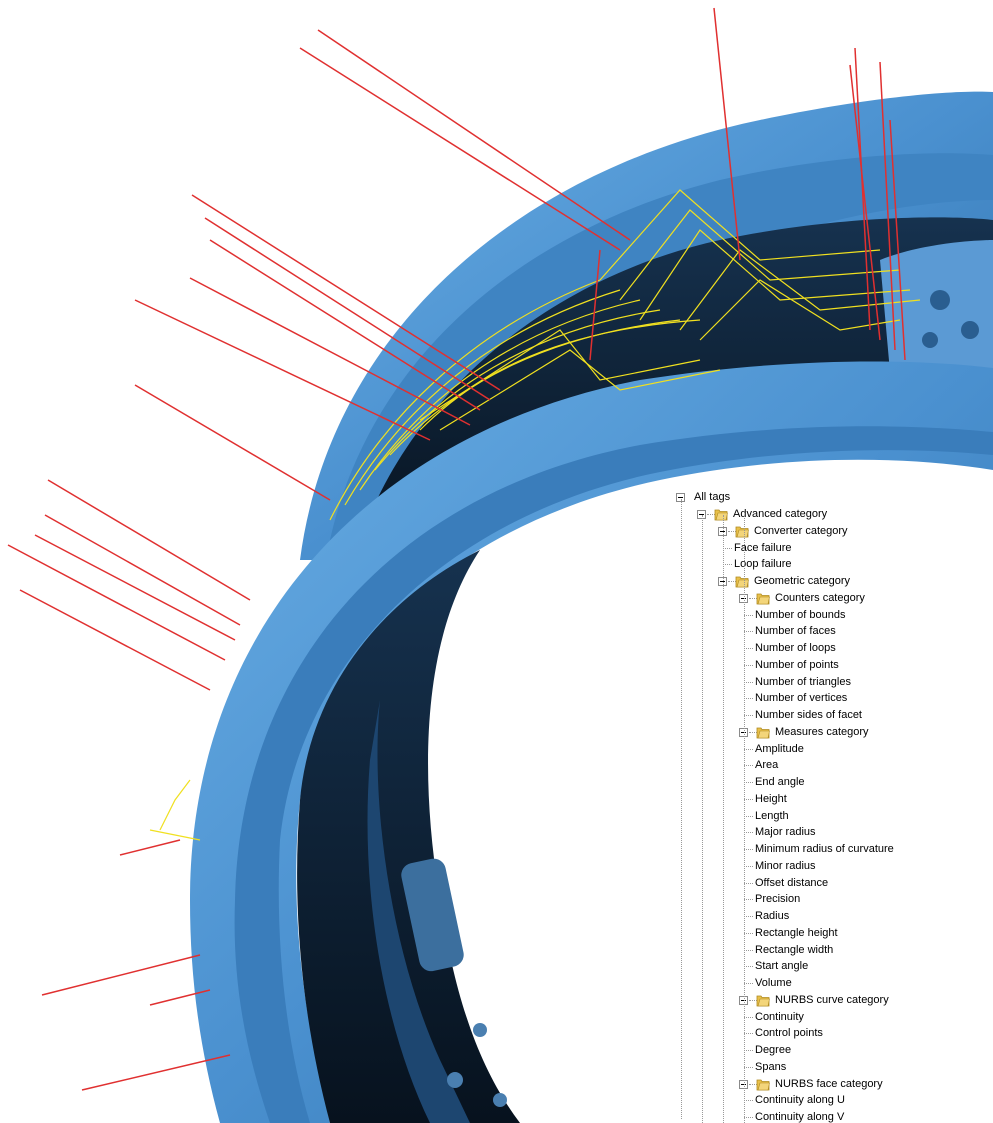 This screenshot has width=993, height=1123. I want to click on tree-node-label: Number of points, so click(797, 664).